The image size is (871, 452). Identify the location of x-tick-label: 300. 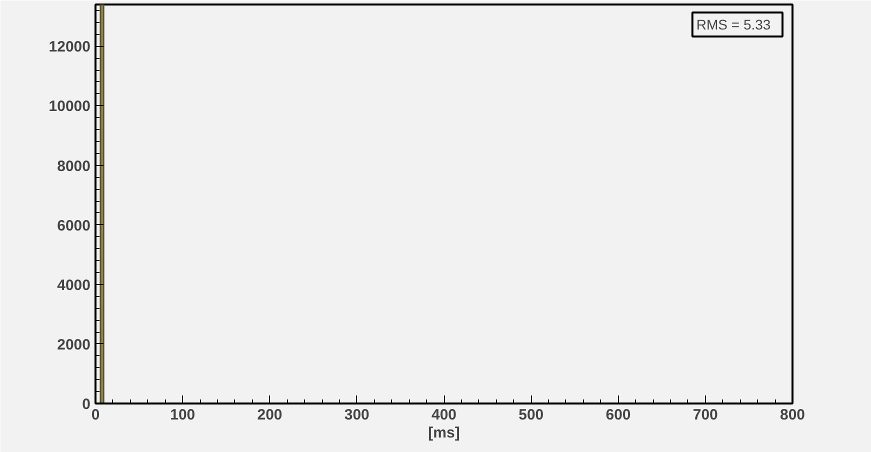
(357, 415).